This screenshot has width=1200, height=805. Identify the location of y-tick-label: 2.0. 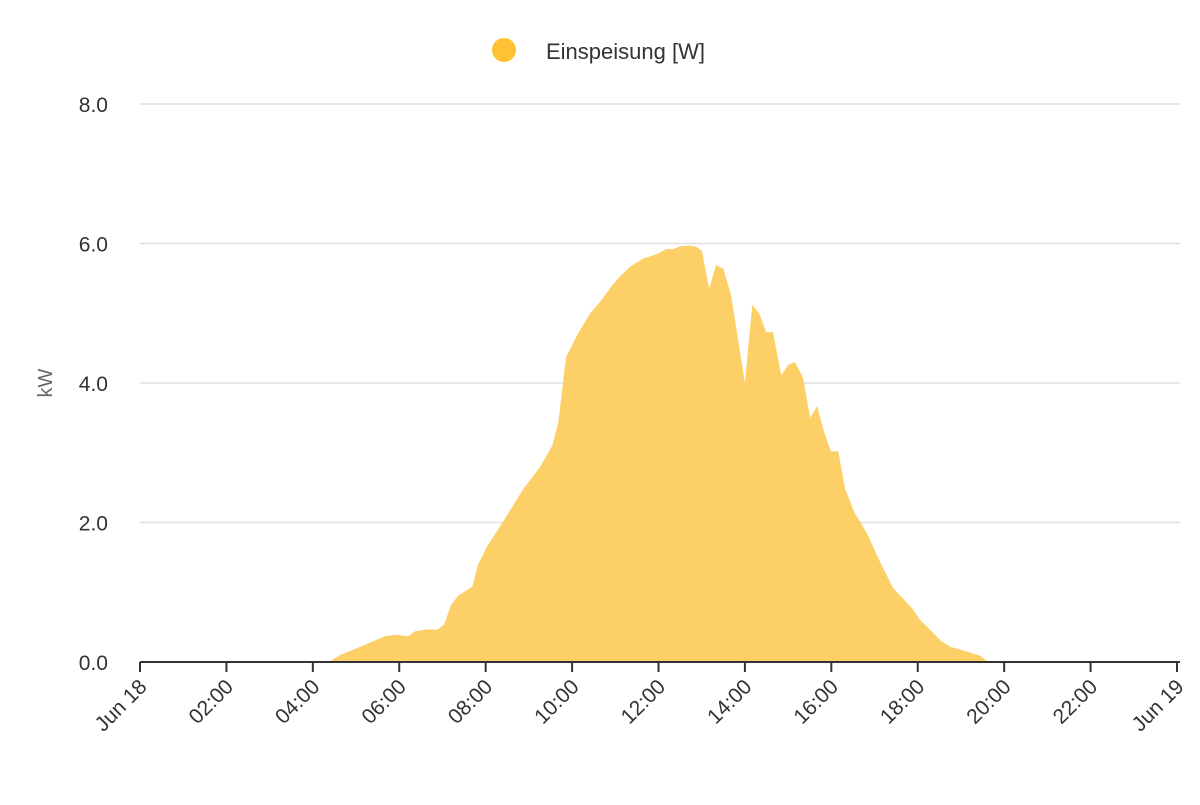
(93, 524).